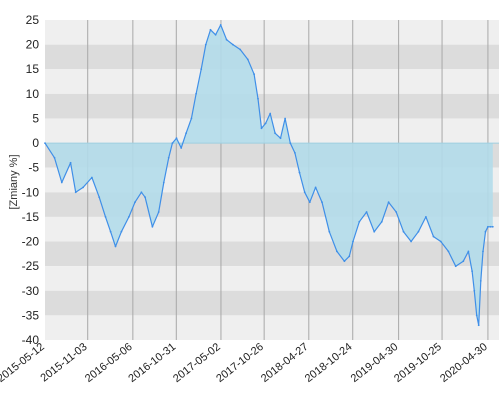  Describe the element at coordinates (31, 340) in the screenshot. I see `y-tick-label: -40` at that location.